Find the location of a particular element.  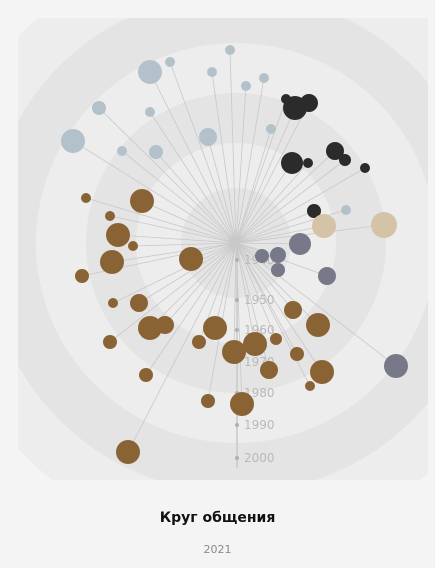

timeline-label: 1950 is located at coordinates (259, 300).